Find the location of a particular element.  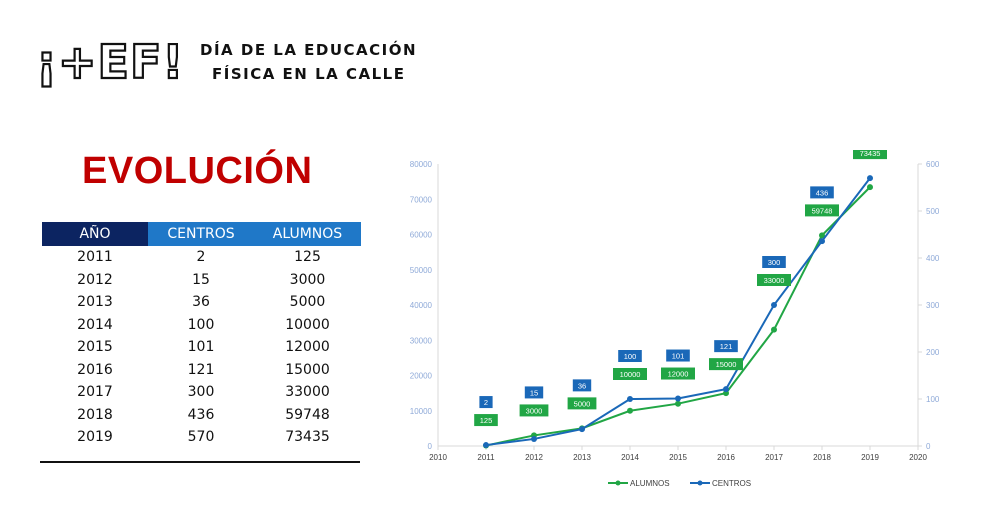

cell-alumnos: 125 is located at coordinates (307, 257).